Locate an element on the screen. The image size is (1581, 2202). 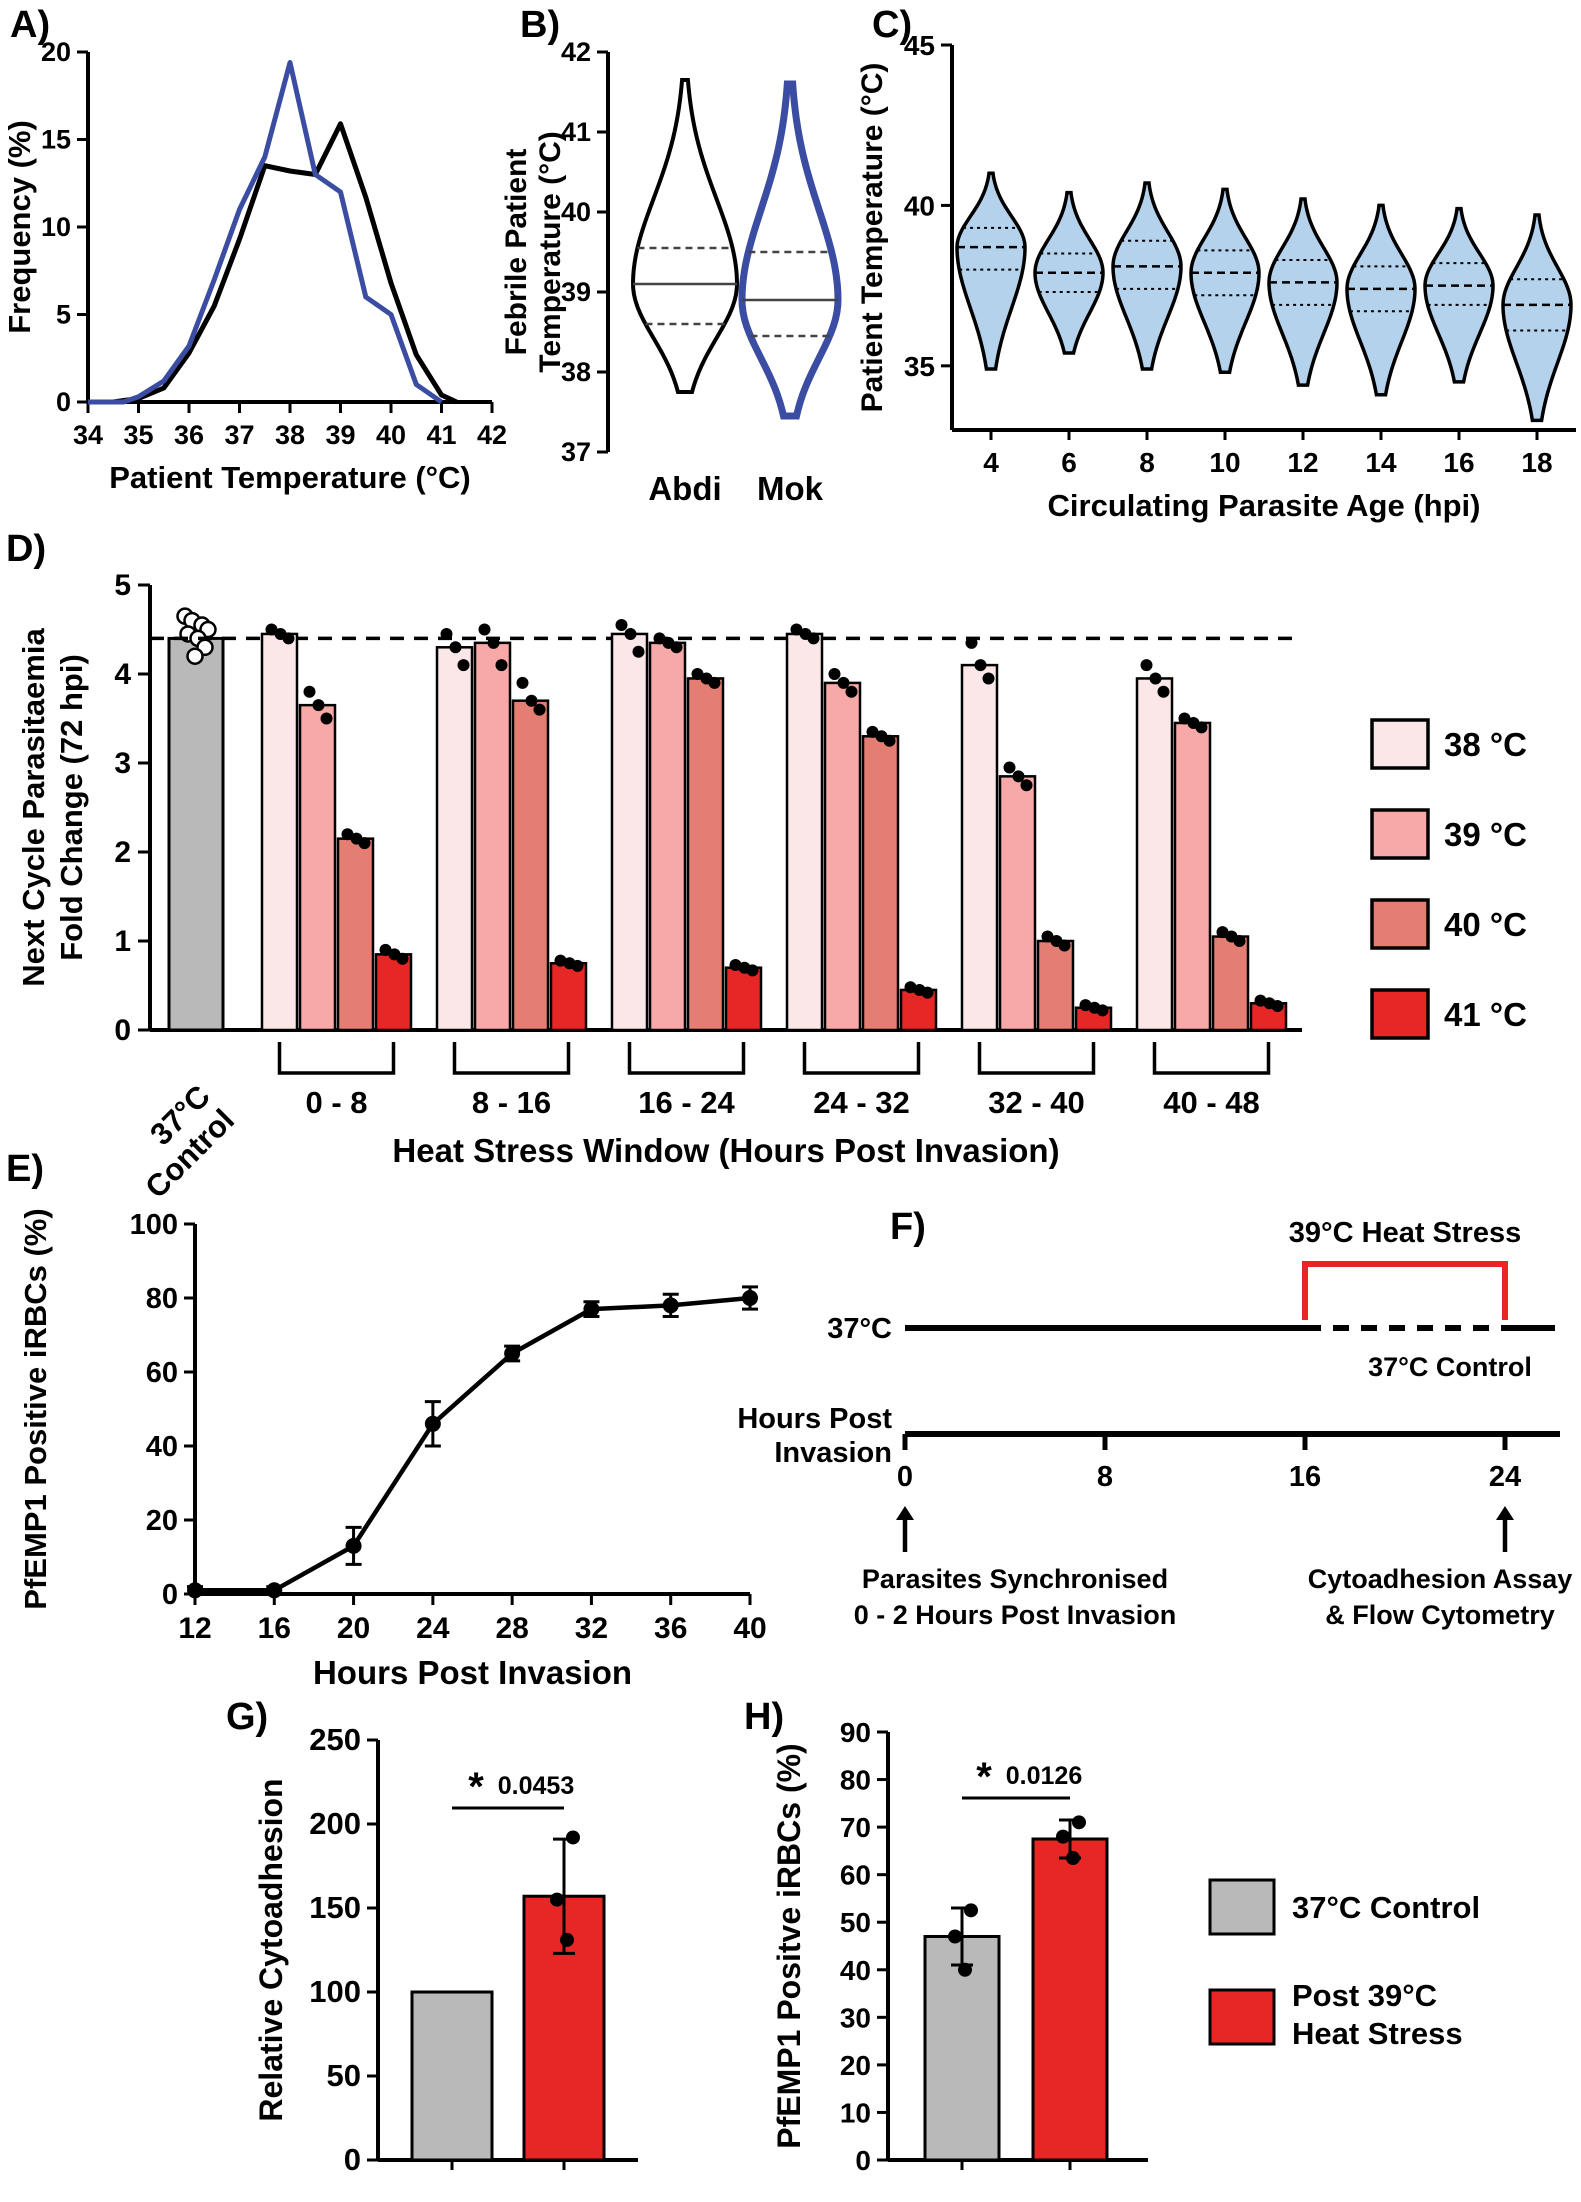
timeline-tick-label: 0 is located at coordinates (905, 1477).